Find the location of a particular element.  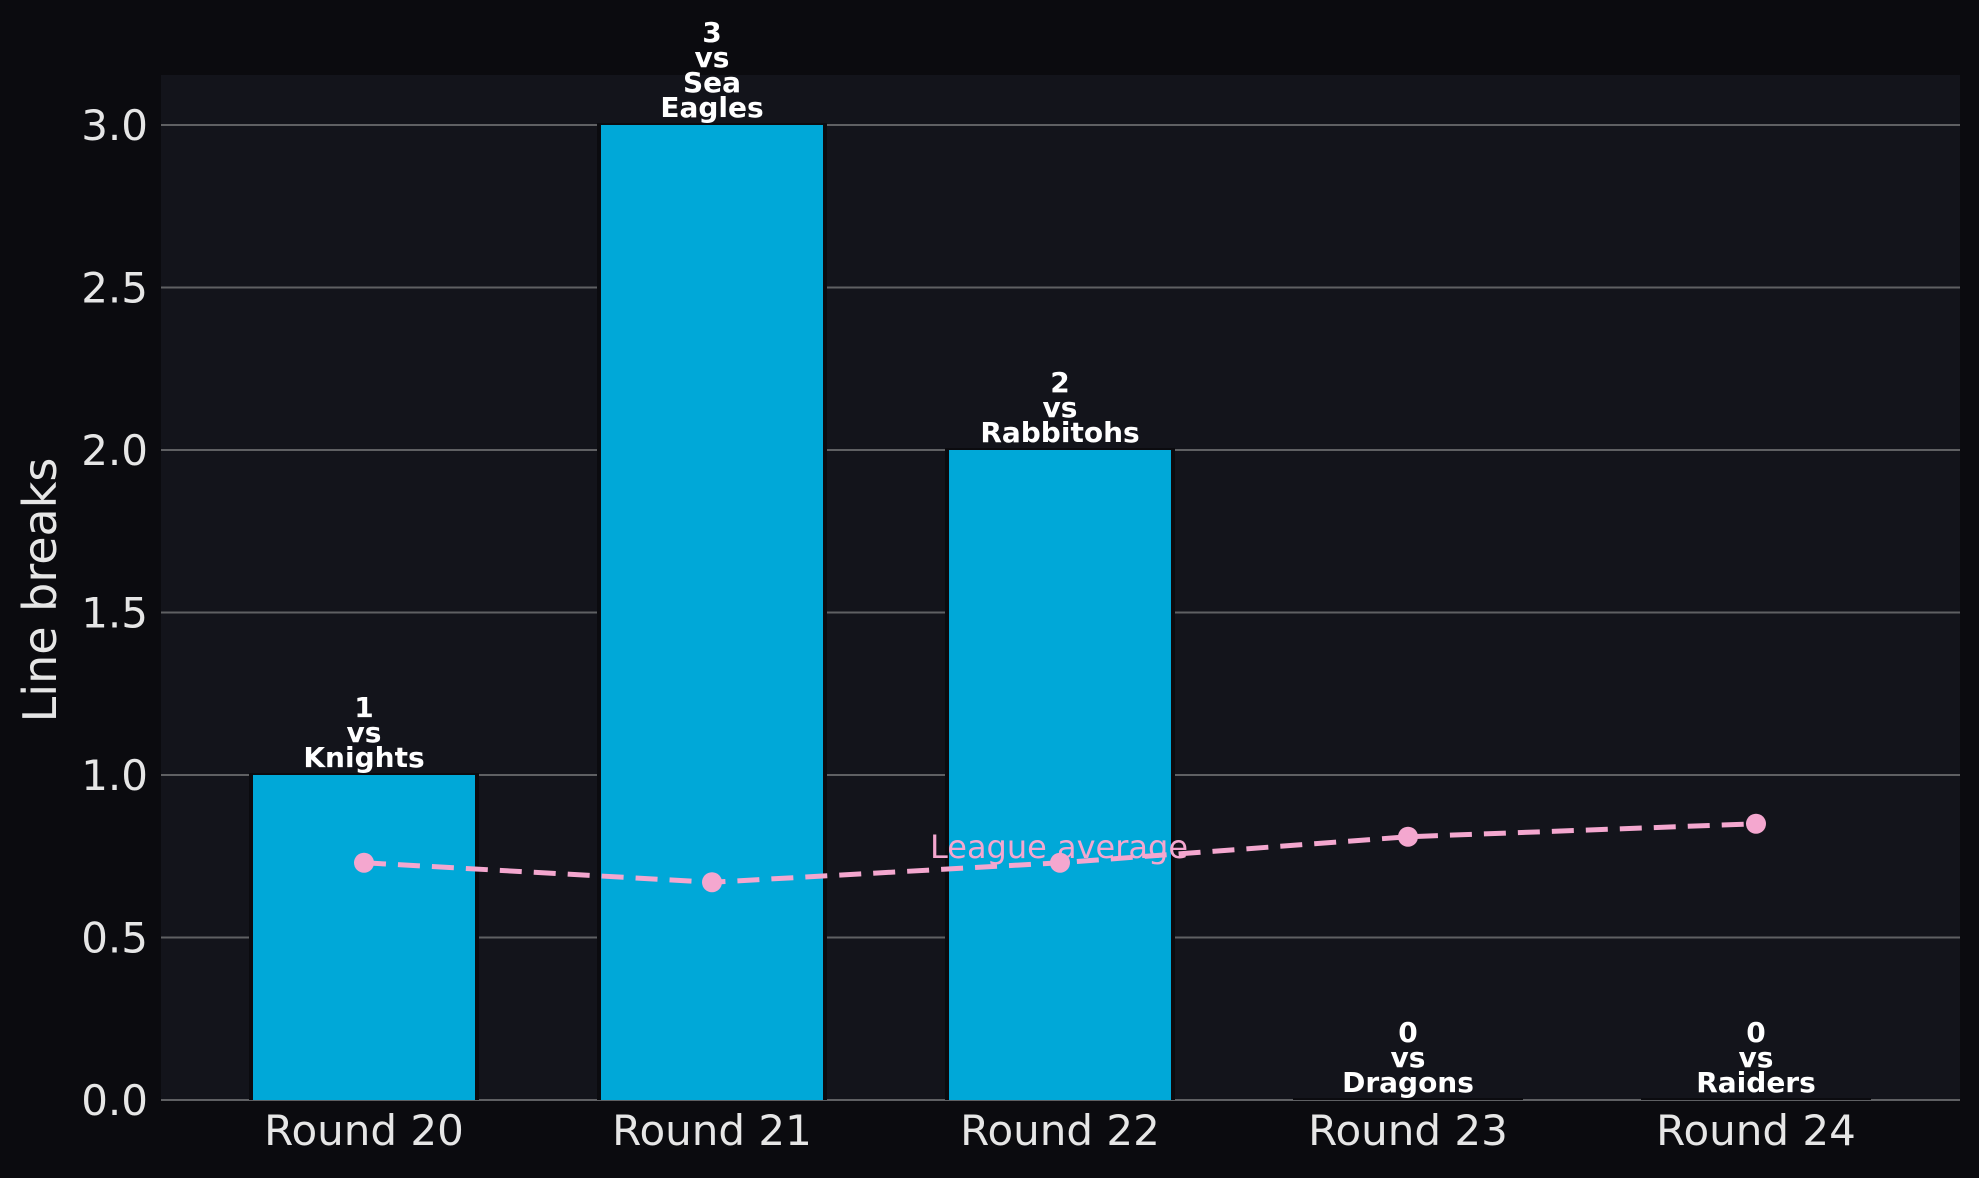

y-tick-label: 3.0 is located at coordinates (114, 125).